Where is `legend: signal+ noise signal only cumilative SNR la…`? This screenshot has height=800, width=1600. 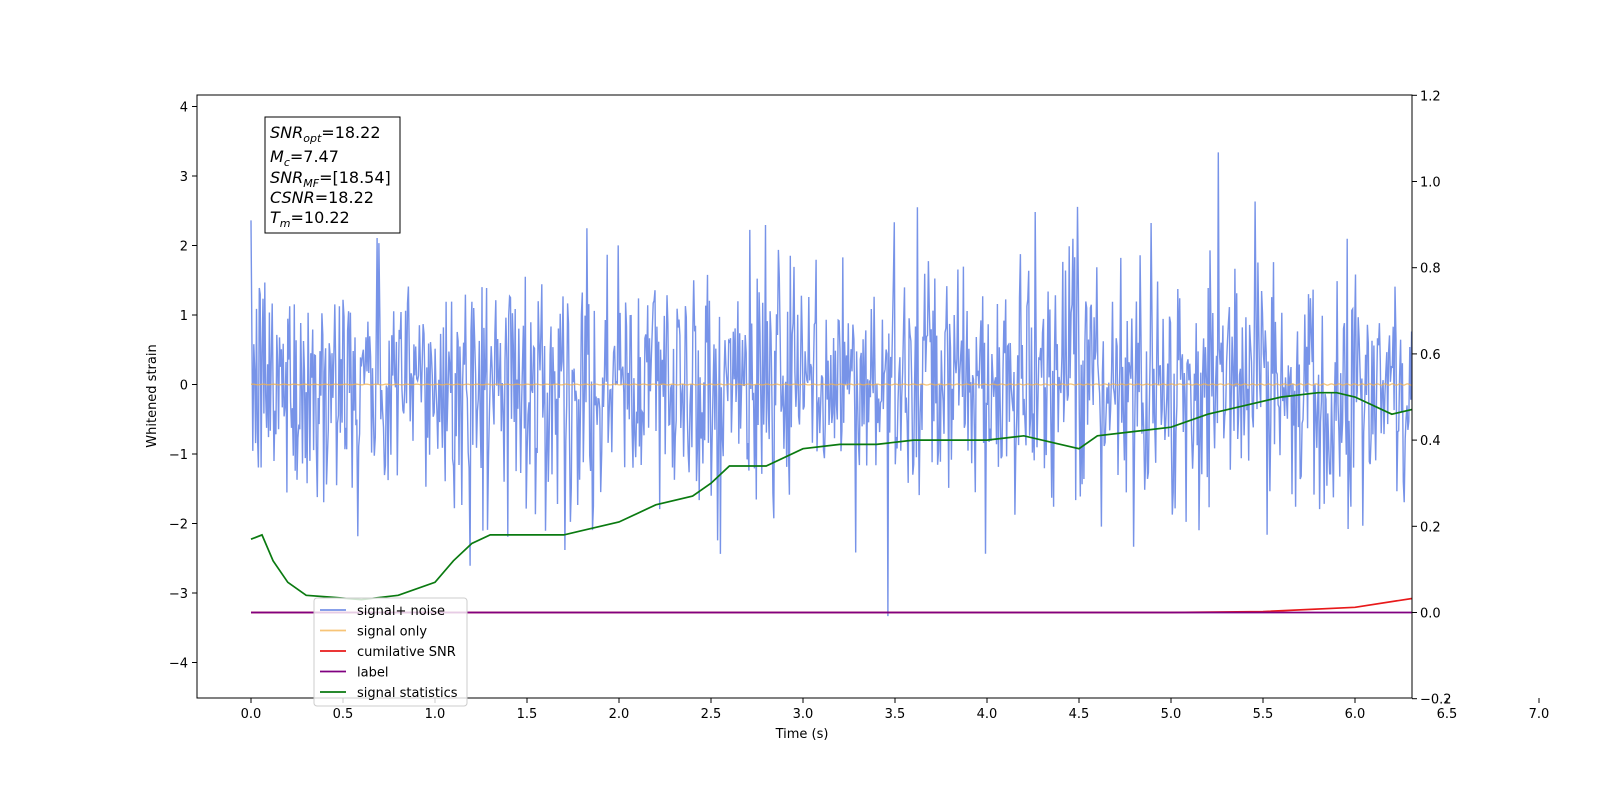 legend: signal+ noise signal only cumilative SNR la… is located at coordinates (390, 652).